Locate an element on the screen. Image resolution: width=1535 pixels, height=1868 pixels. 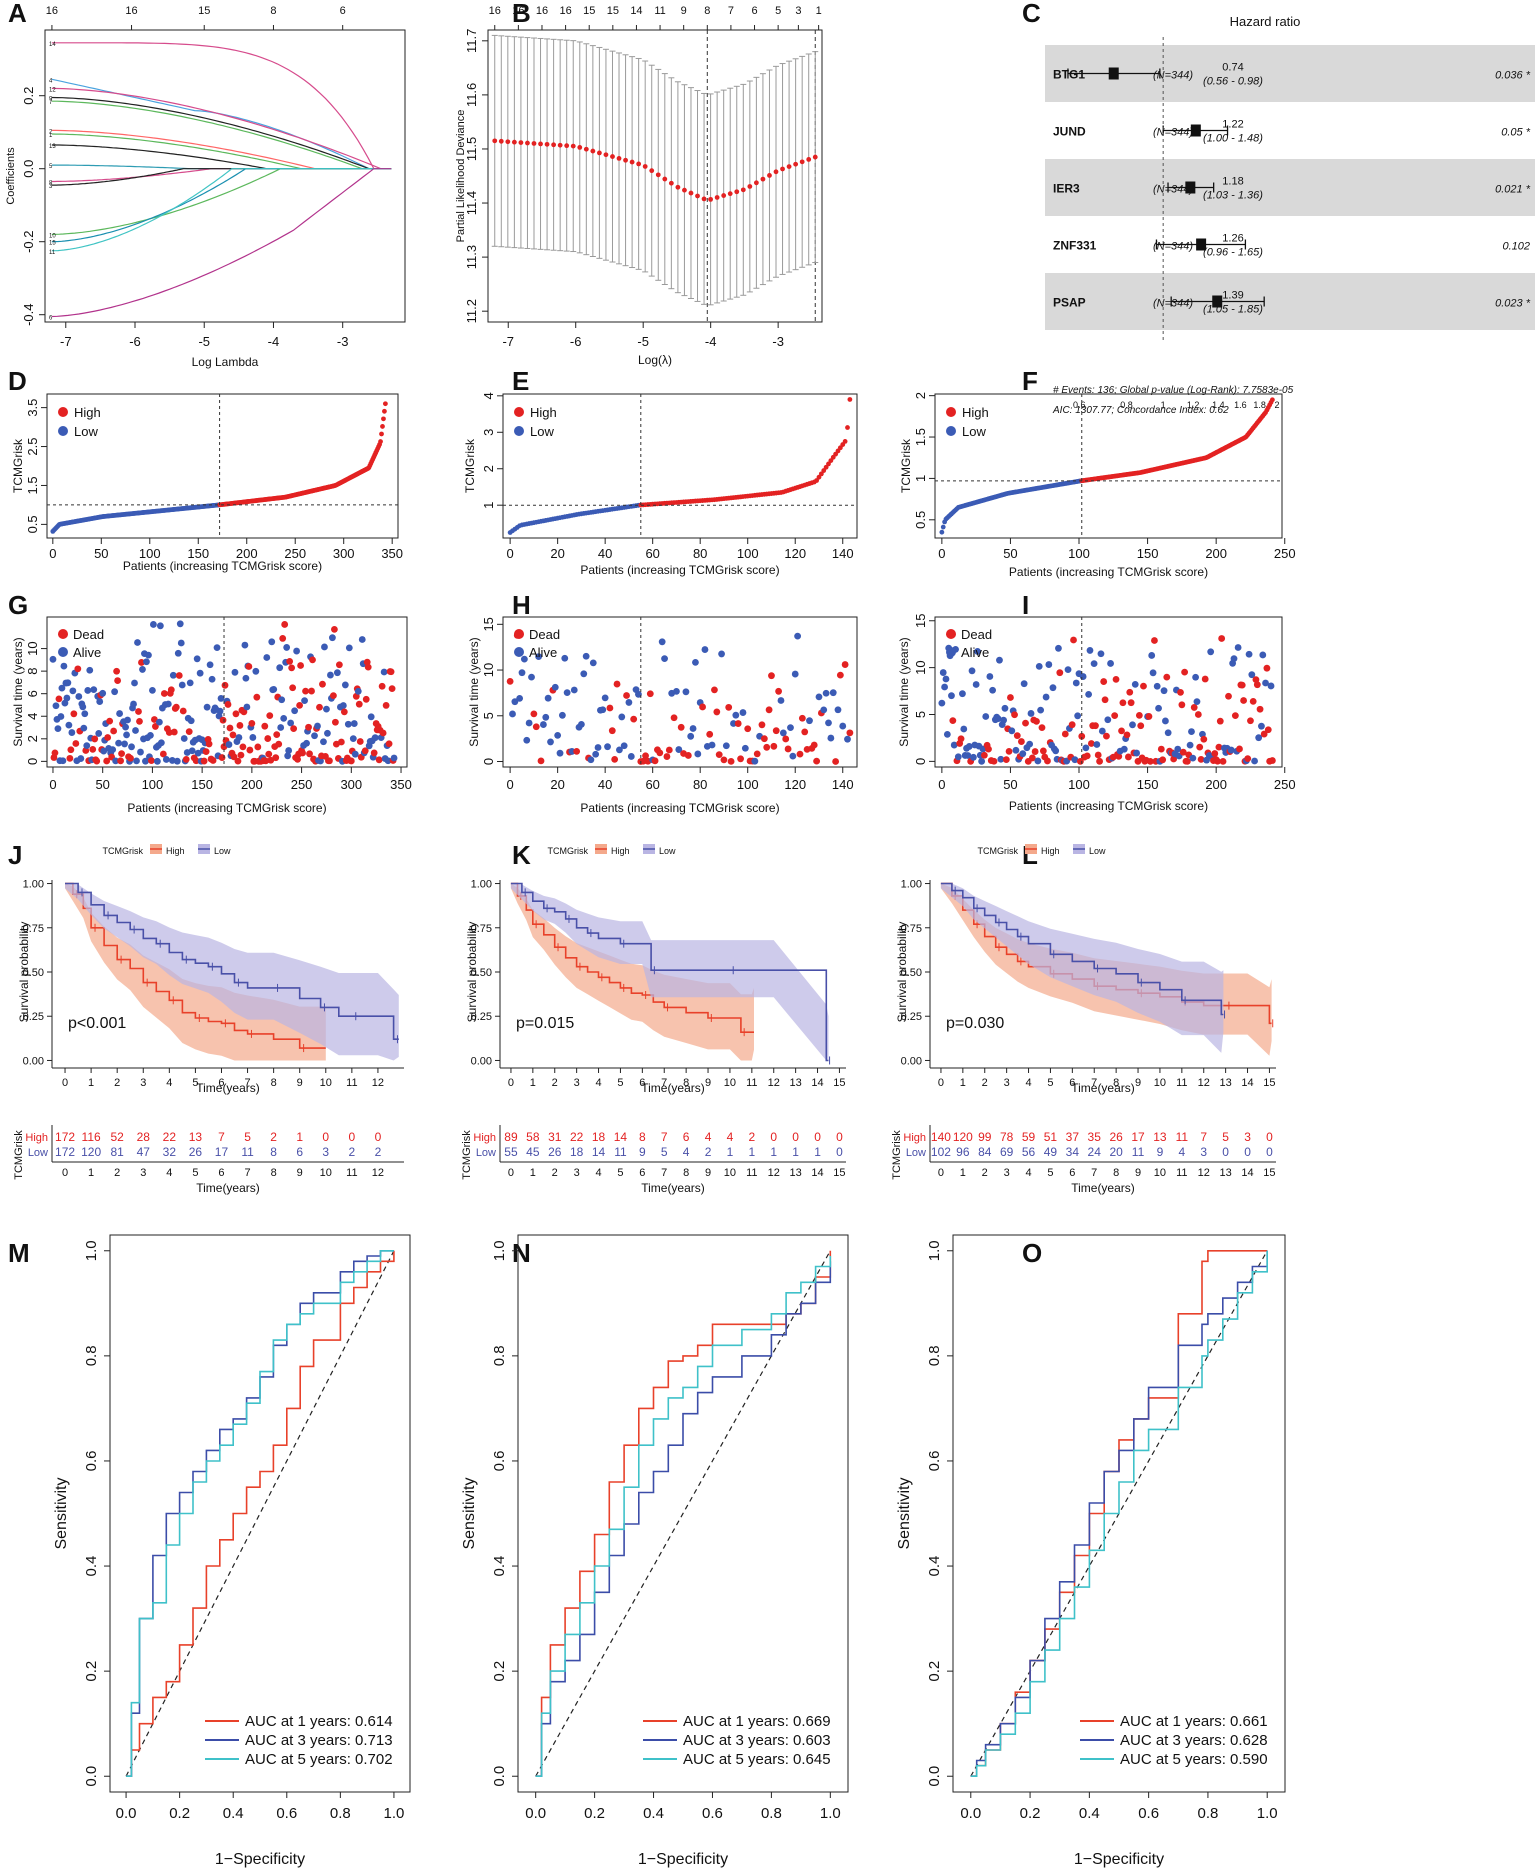
x-tick-label: 3 is located at coordinates (143, 1083).